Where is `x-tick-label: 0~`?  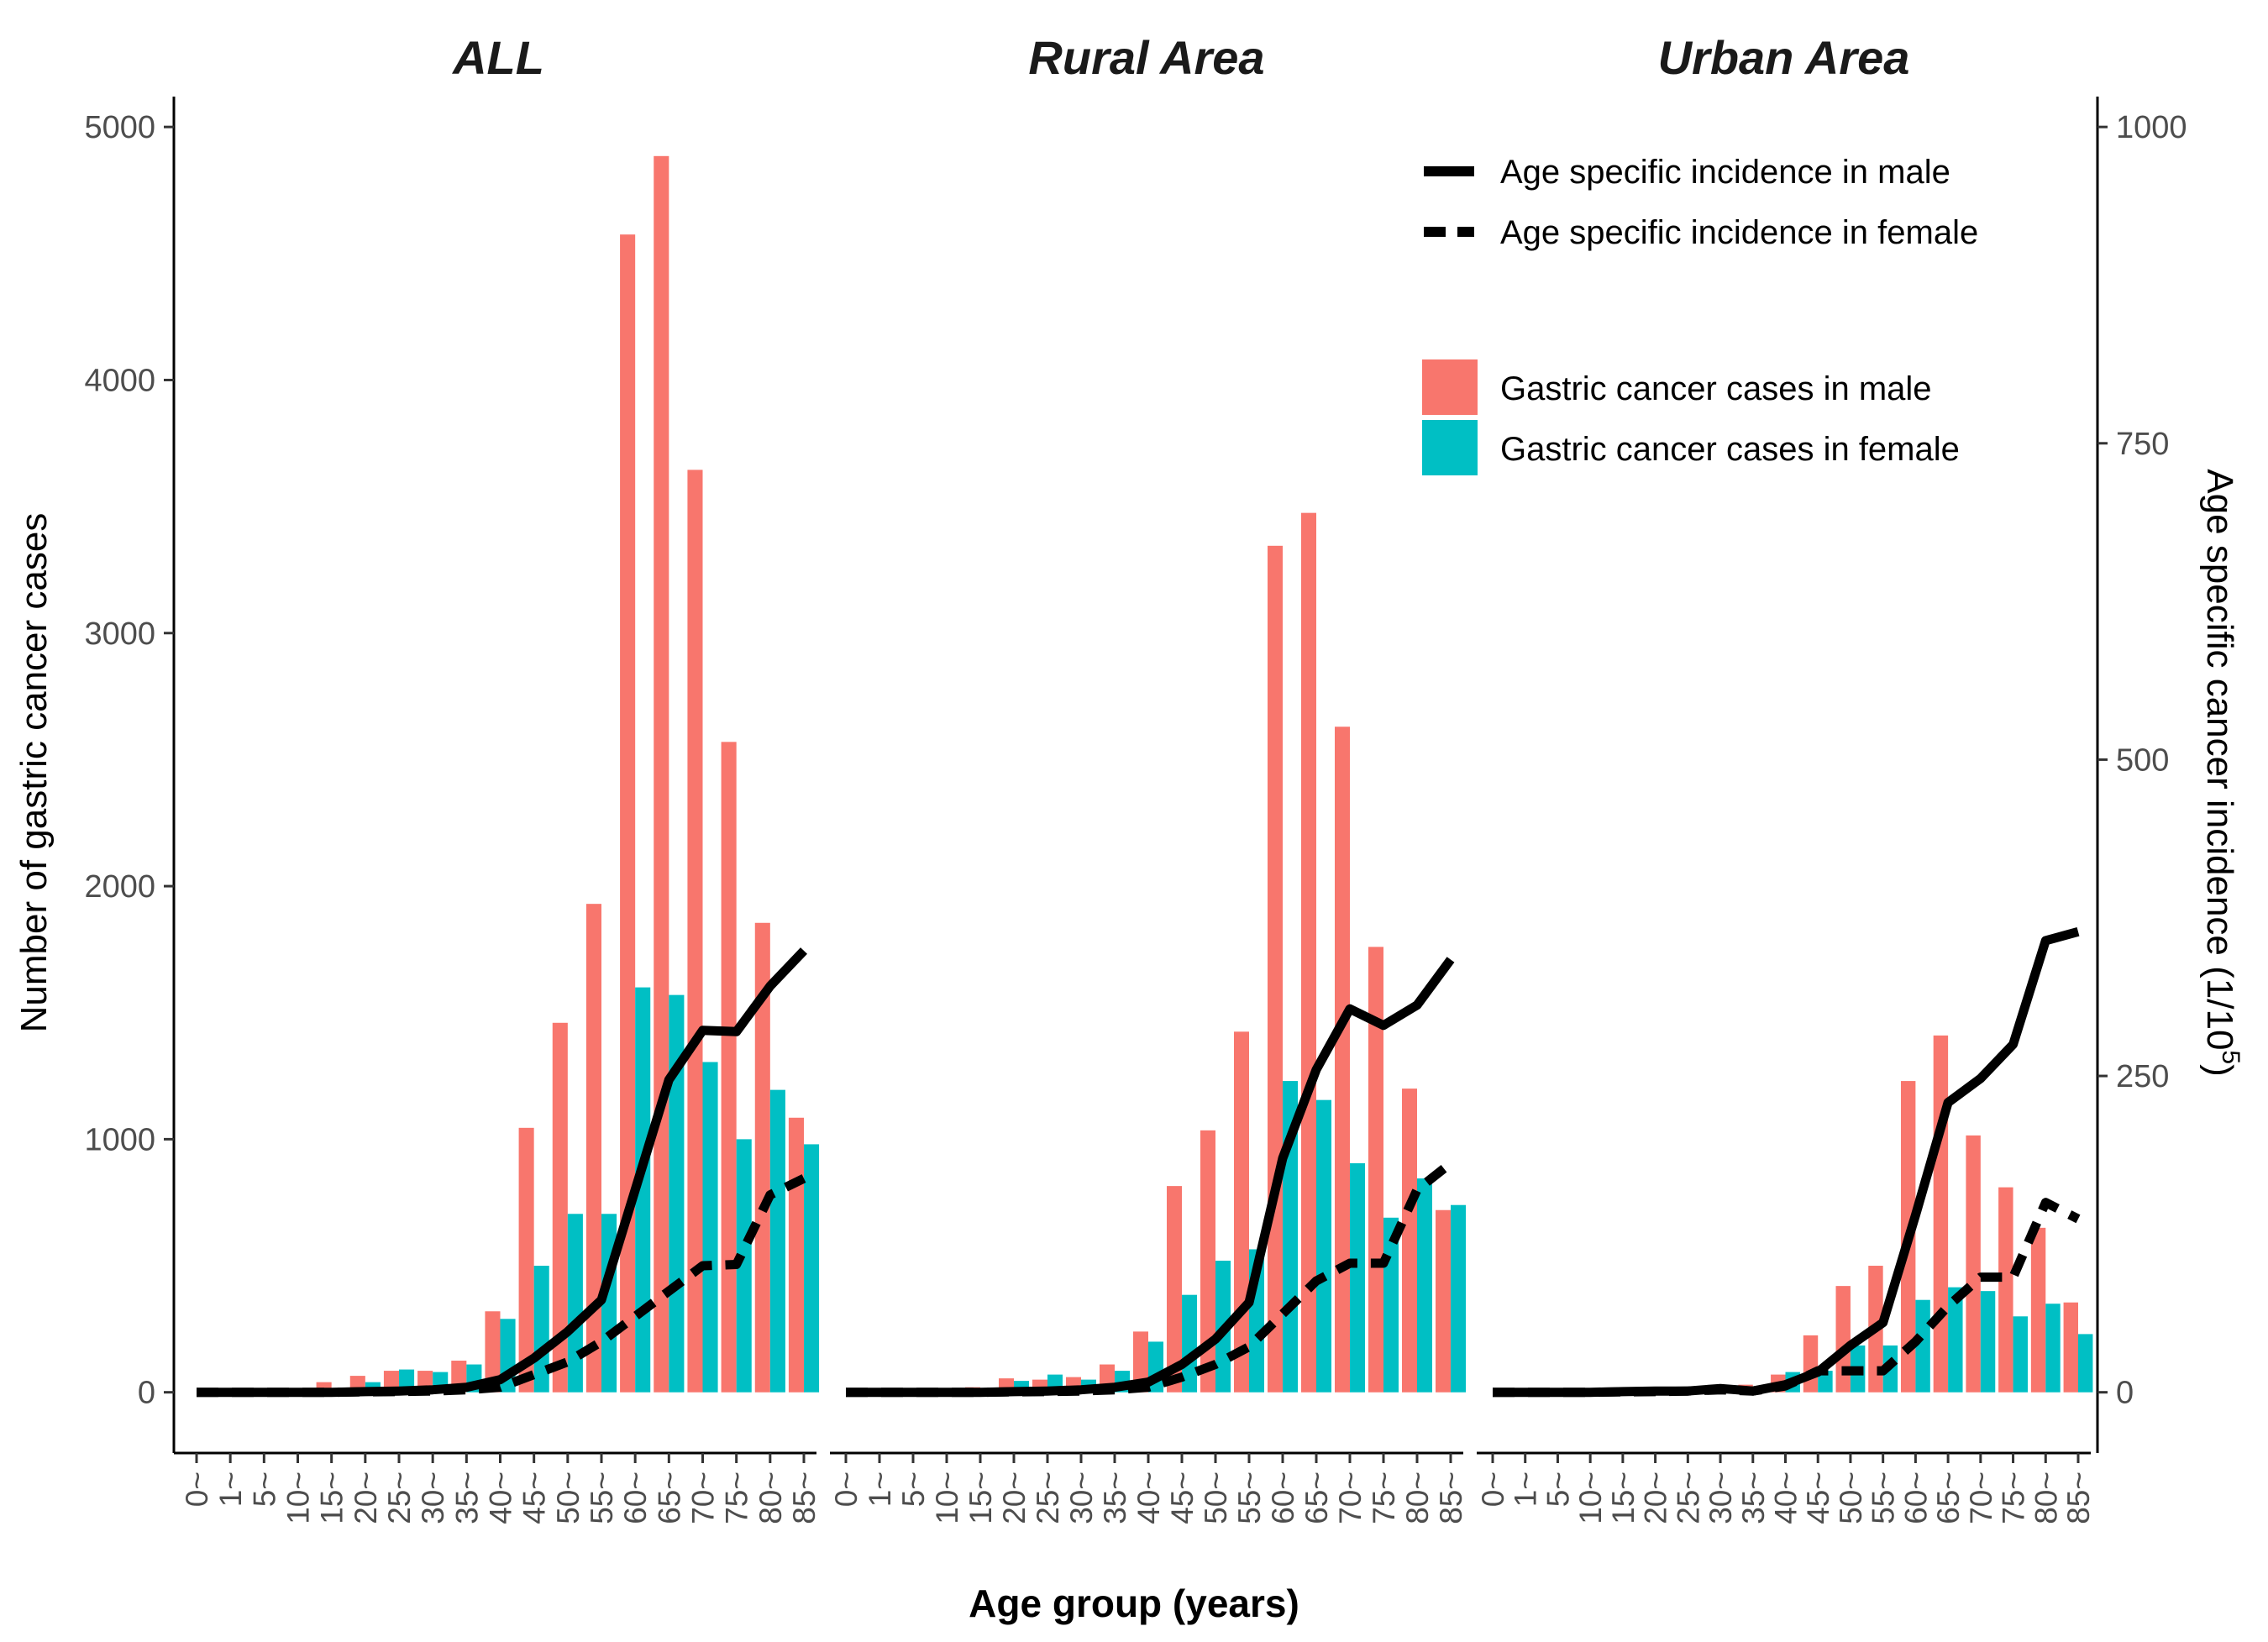 x-tick-label: 0~ is located at coordinates (1493, 1490).